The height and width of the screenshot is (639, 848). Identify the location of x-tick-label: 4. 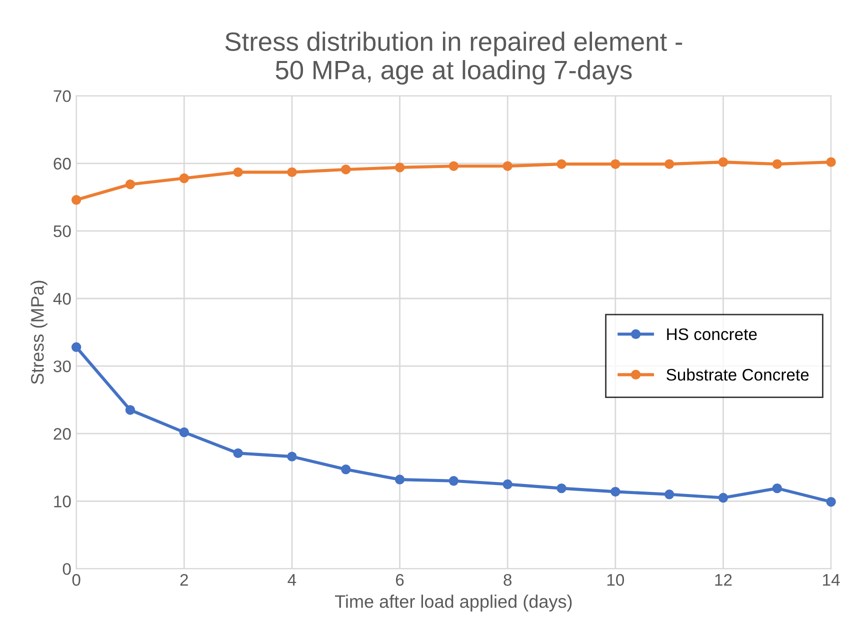
(292, 580).